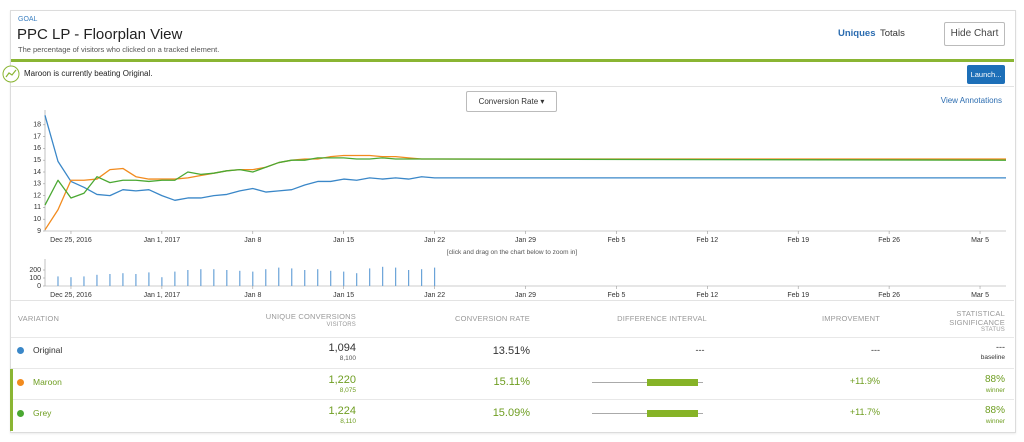  What do you see at coordinates (347, 358) in the screenshot?
I see `visitors: 8,100` at bounding box center [347, 358].